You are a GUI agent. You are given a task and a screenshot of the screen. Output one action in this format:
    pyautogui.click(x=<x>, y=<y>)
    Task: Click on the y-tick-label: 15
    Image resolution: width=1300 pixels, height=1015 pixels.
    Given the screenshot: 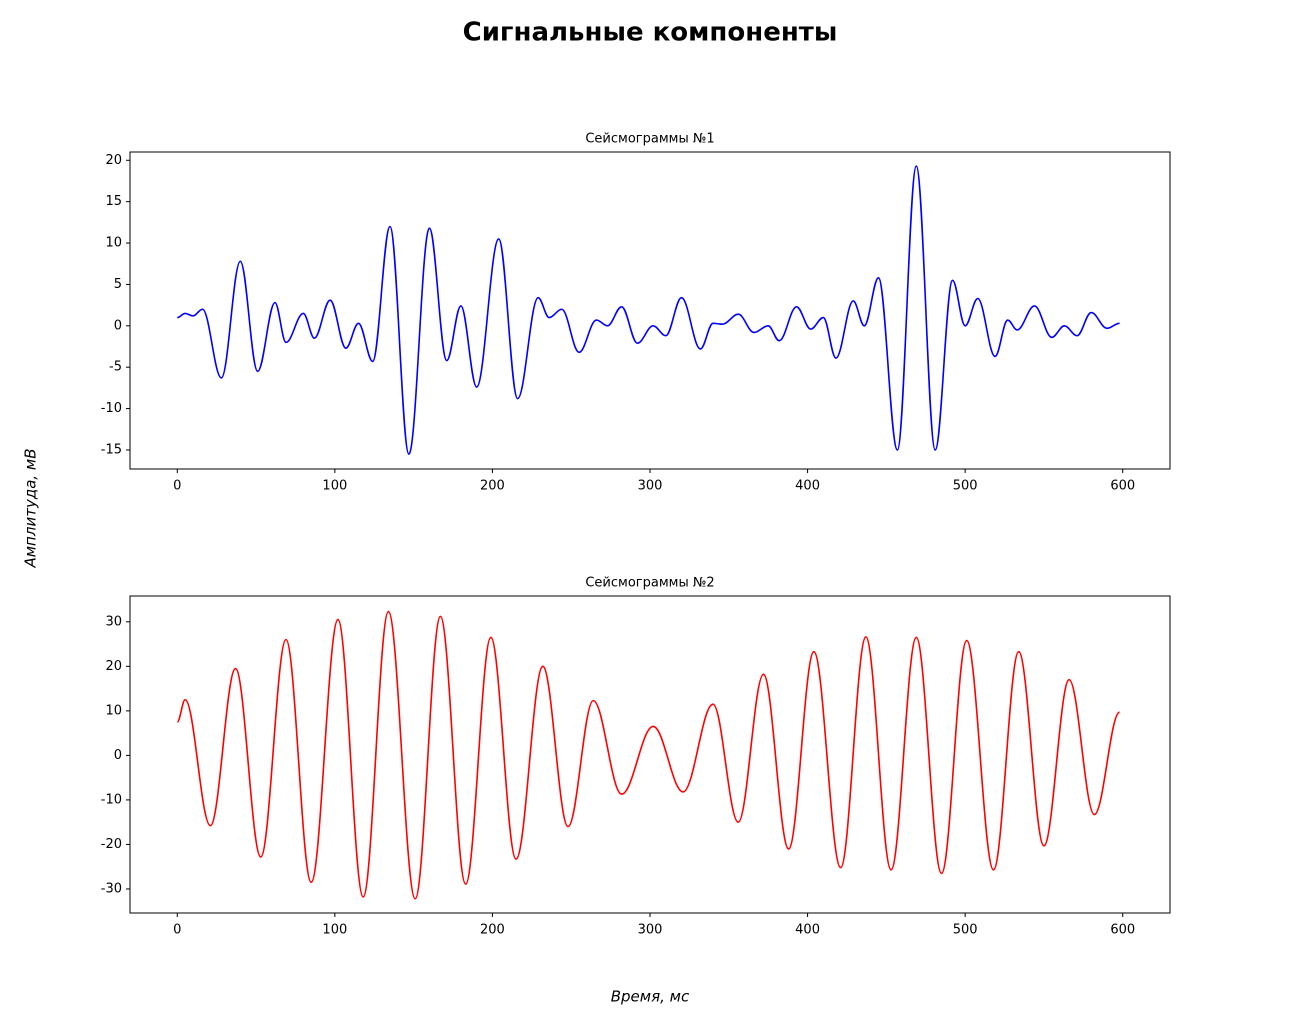 What is the action you would take?
    pyautogui.click(x=113, y=201)
    